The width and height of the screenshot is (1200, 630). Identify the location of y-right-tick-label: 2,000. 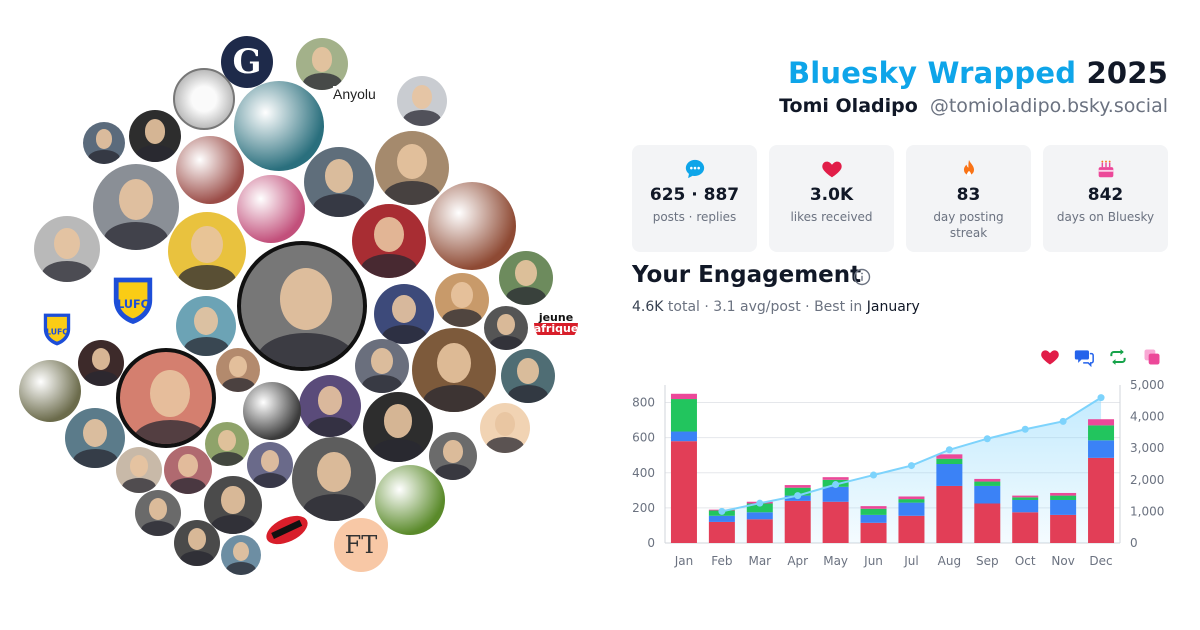
(1147, 480).